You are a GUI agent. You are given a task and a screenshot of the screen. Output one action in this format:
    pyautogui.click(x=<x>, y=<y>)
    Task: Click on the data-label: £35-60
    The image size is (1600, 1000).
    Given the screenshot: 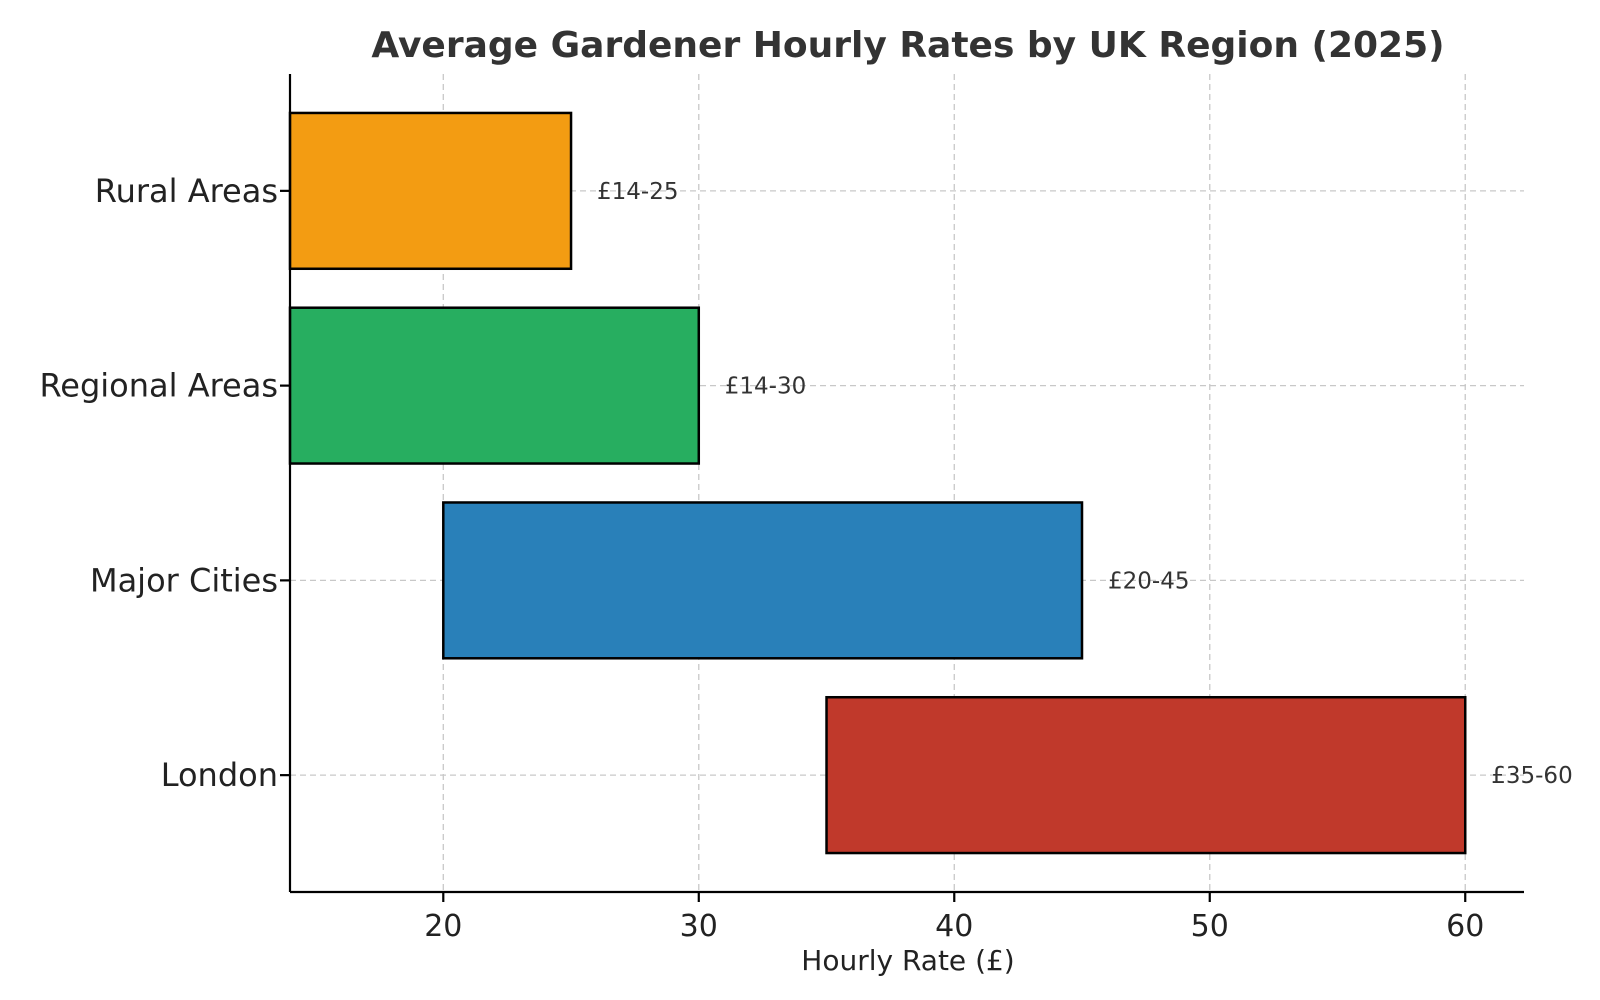 What is the action you would take?
    pyautogui.click(x=1531, y=776)
    